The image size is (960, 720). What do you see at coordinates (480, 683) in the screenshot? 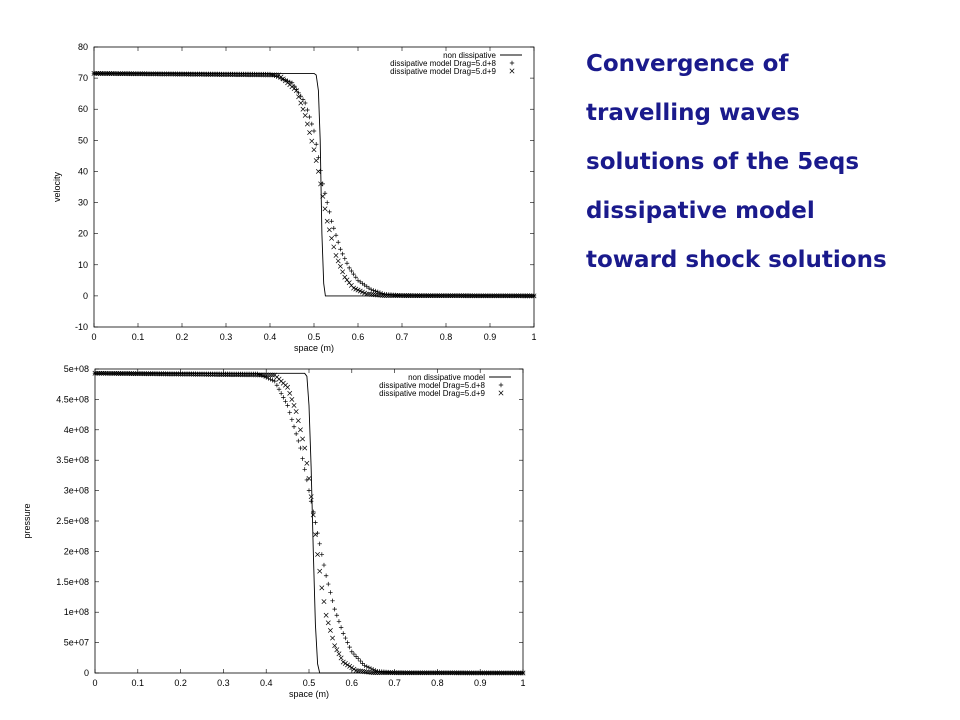
I see `x-tick-label: 0.9` at bounding box center [480, 683].